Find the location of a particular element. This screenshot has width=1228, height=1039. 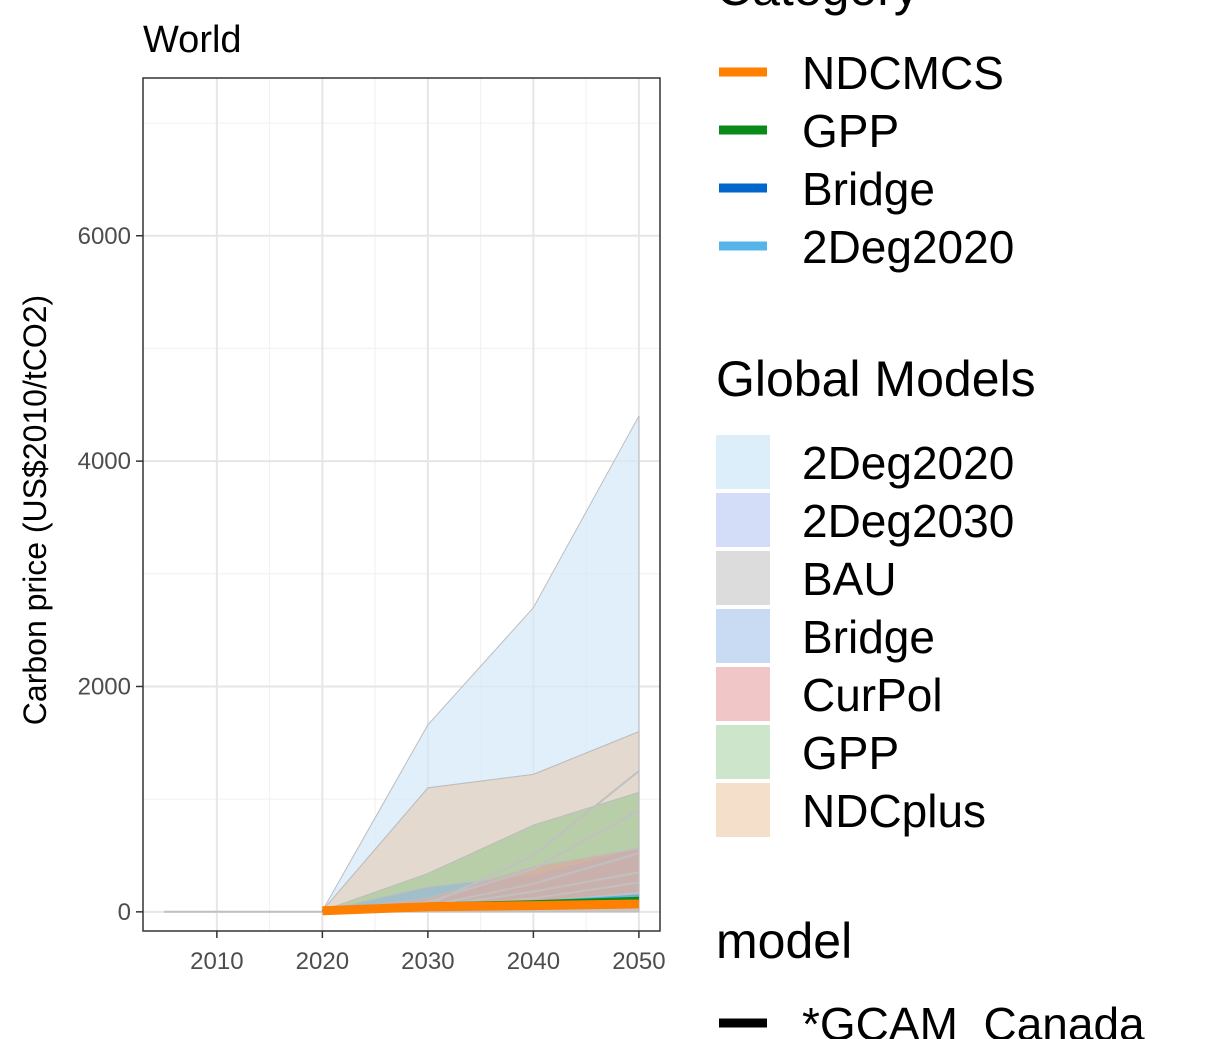

category-lines is located at coordinates (480, 905).